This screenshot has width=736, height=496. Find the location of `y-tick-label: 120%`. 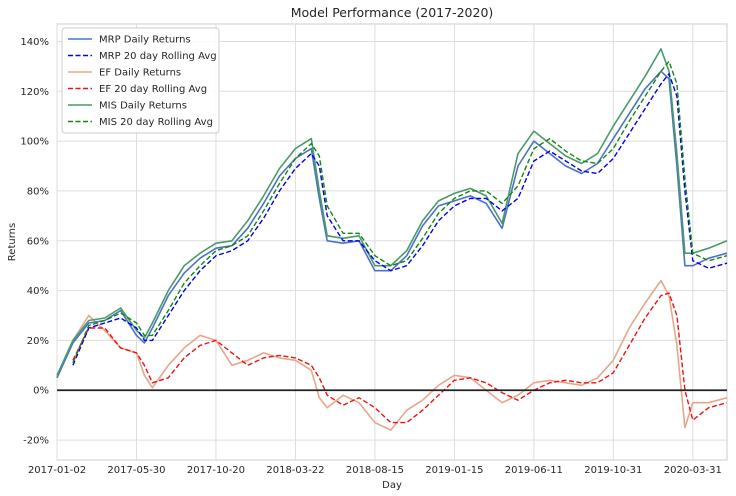

y-tick-label: 120% is located at coordinates (34, 92).